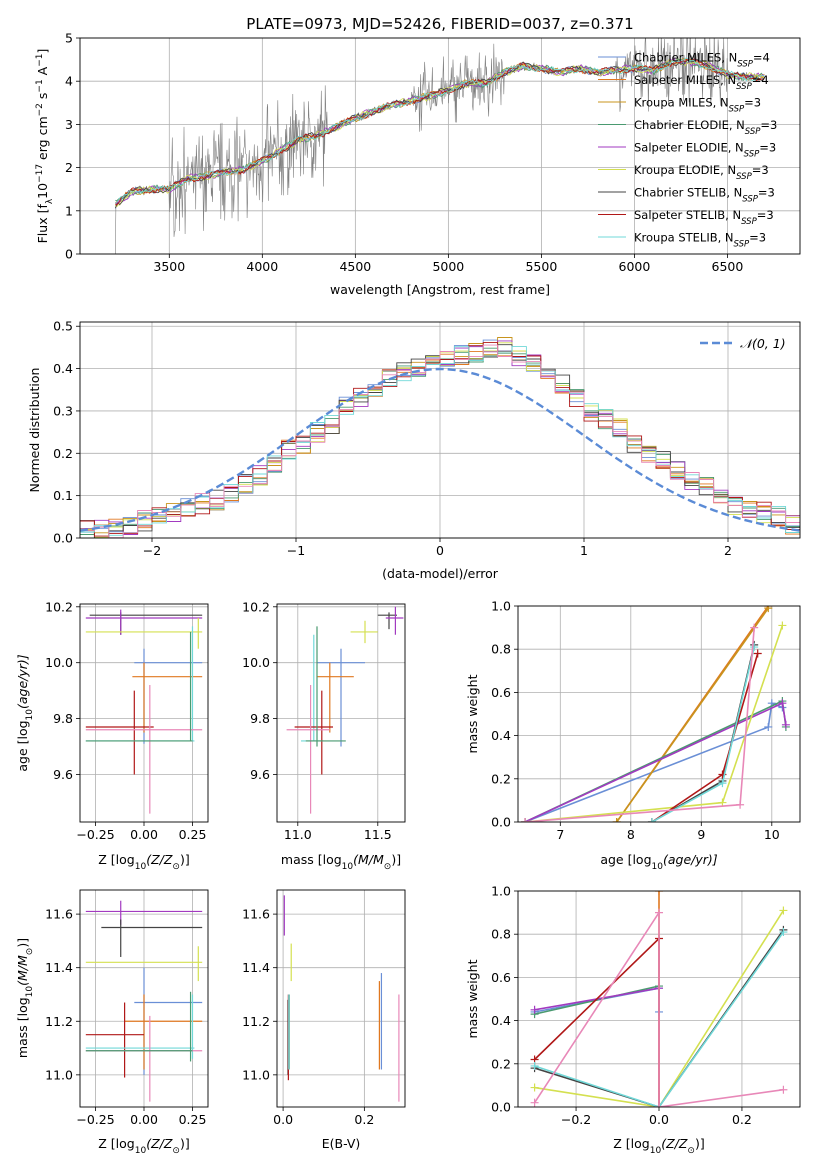 The width and height of the screenshot is (819, 1170). I want to click on x-tick-label: 0.25, so click(193, 1119).